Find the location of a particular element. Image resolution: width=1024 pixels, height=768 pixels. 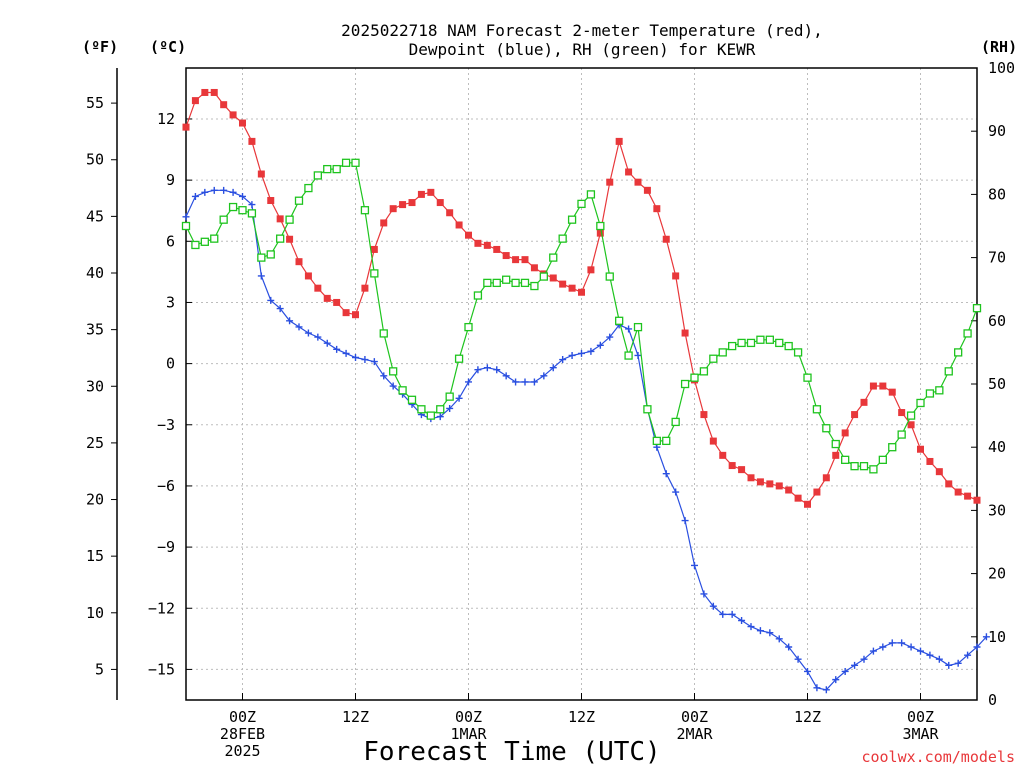

x-tick-label: 00Z is located at coordinates (920, 717).